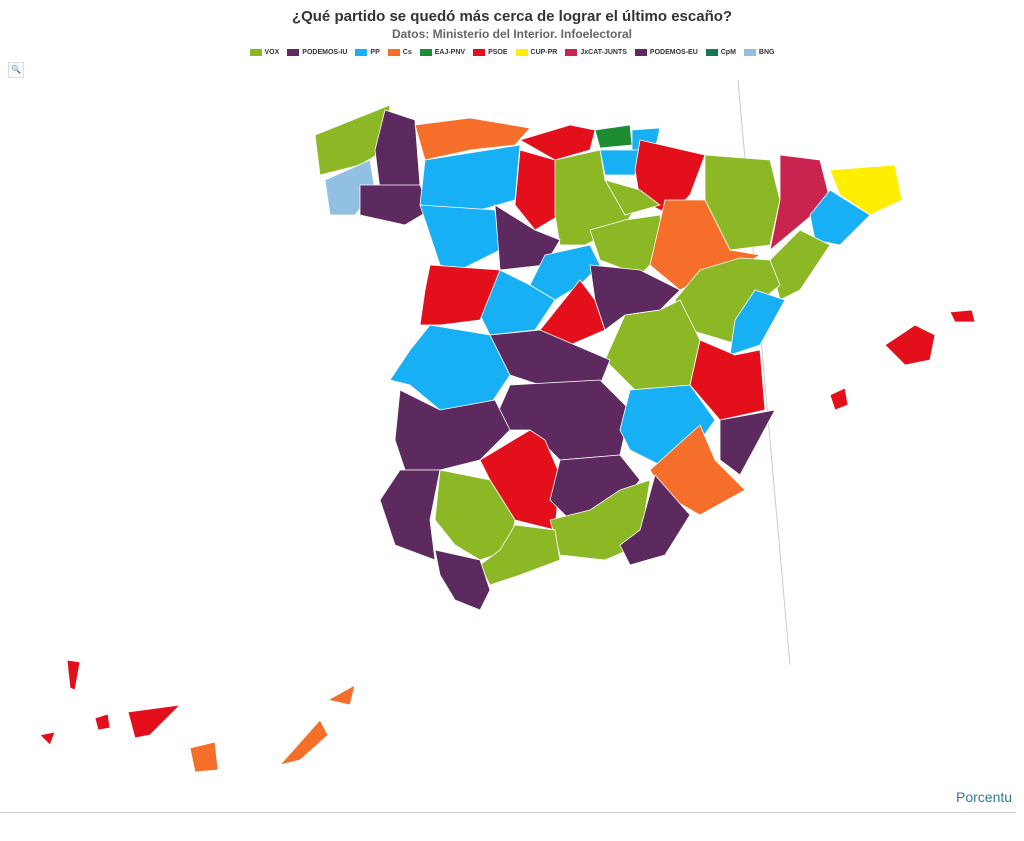 The height and width of the screenshot is (841, 1024). What do you see at coordinates (508, 812) in the screenshot?
I see `footer-rule` at bounding box center [508, 812].